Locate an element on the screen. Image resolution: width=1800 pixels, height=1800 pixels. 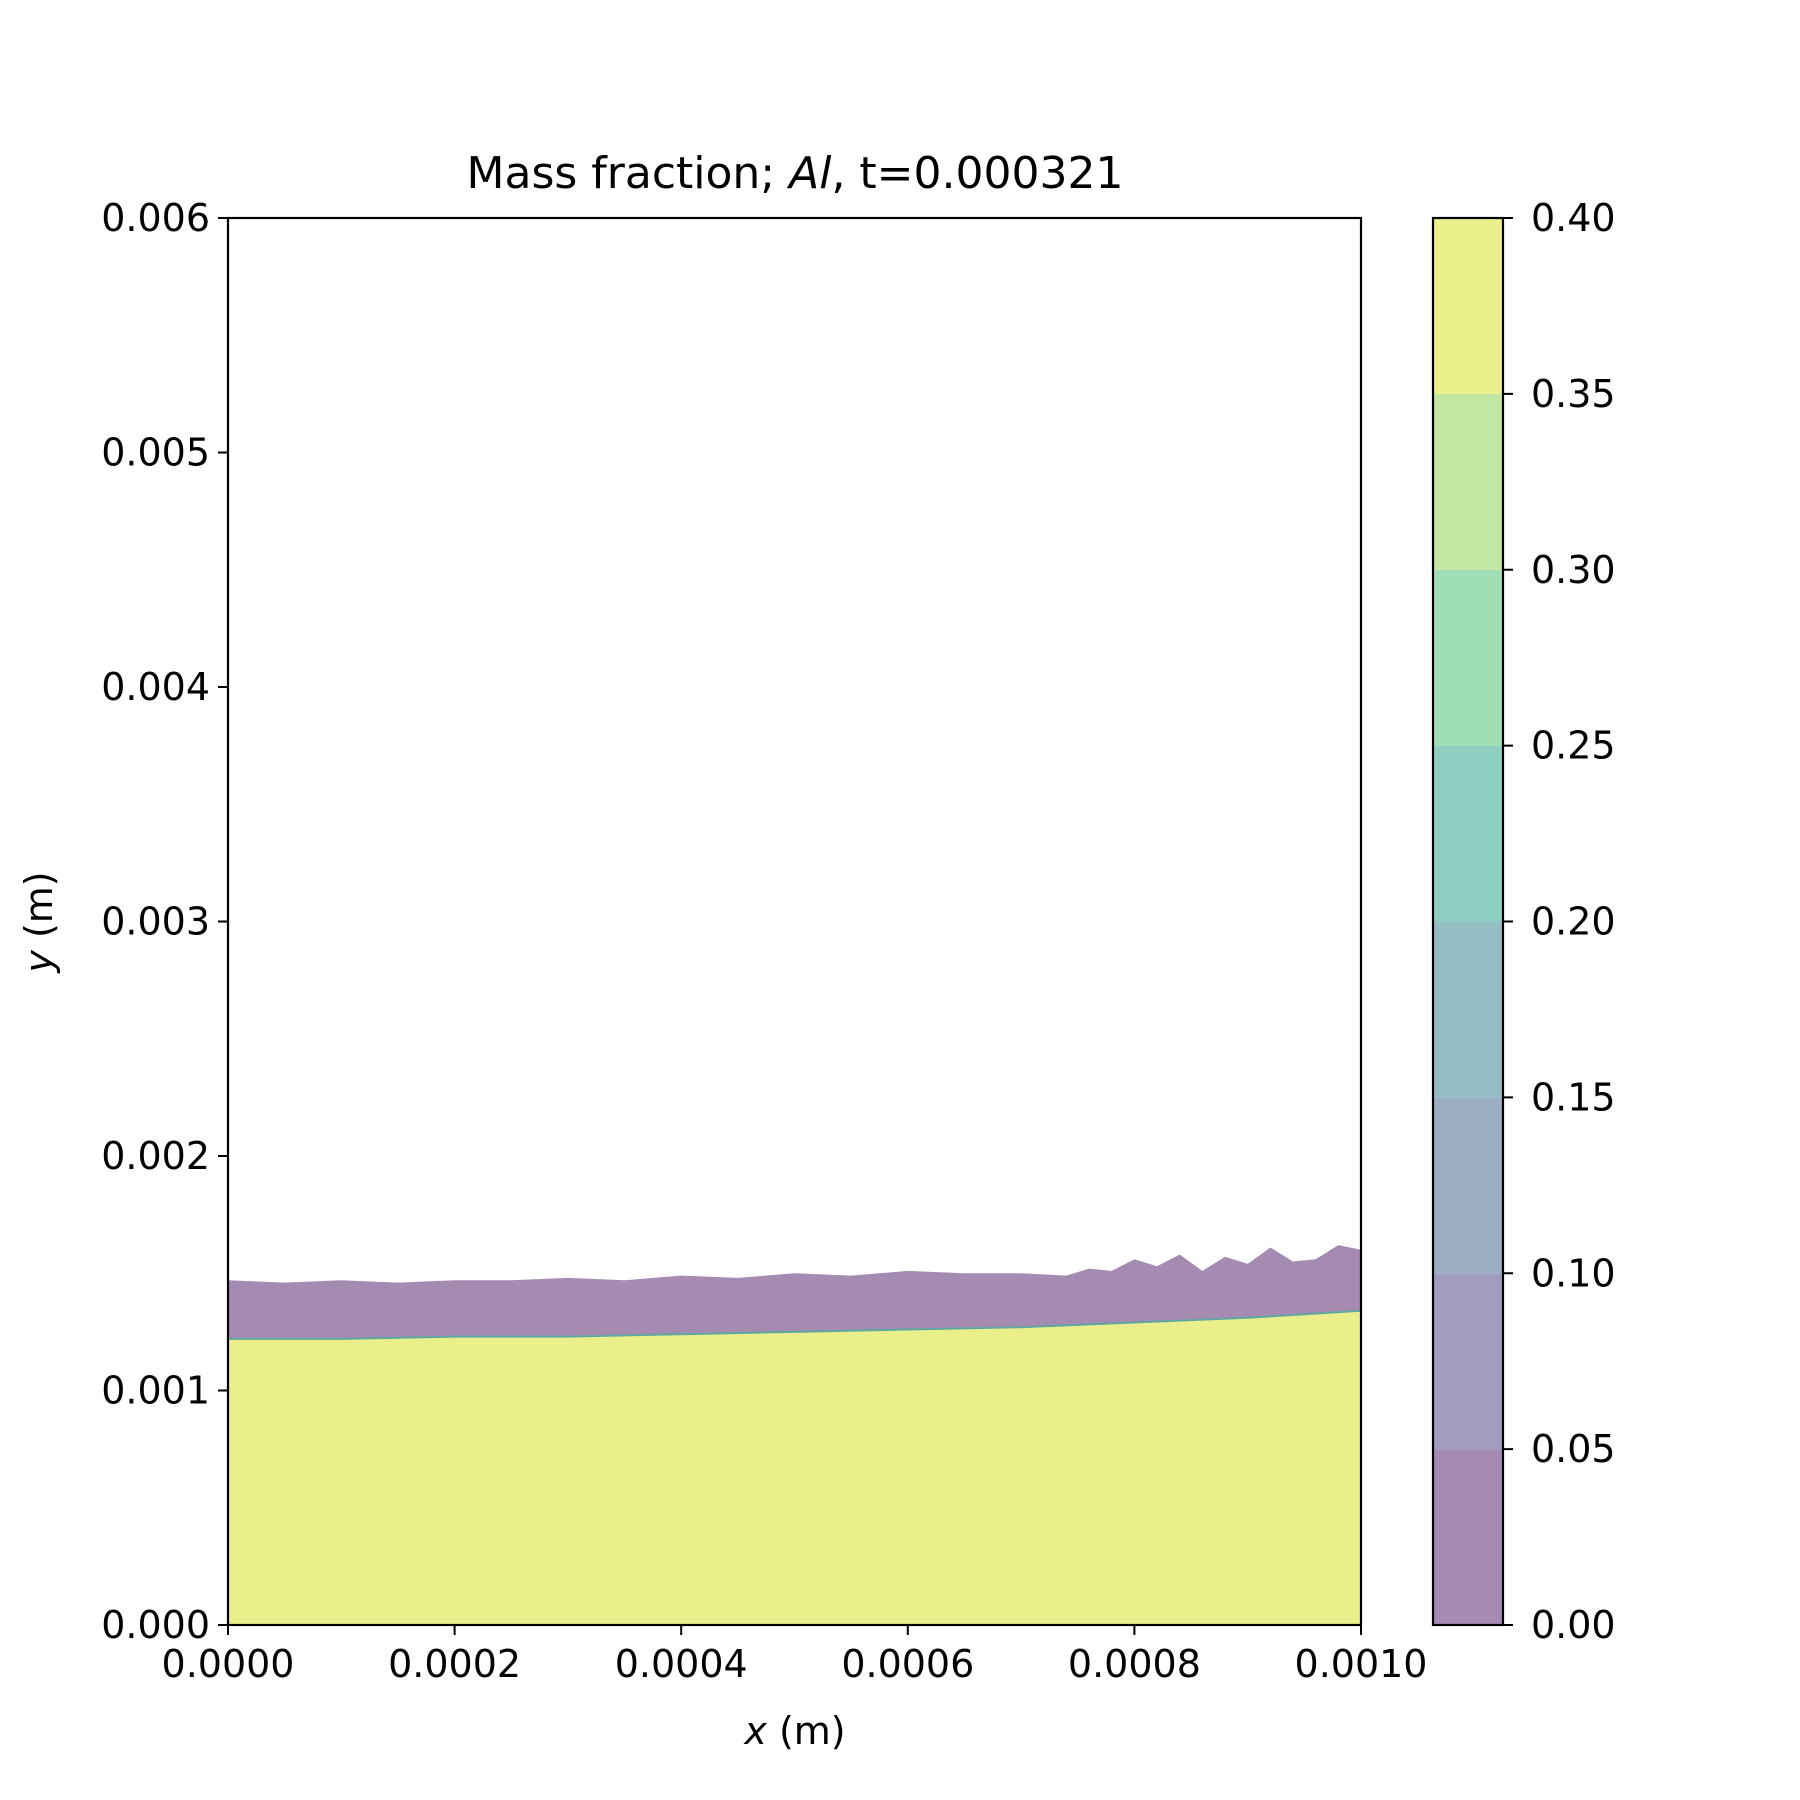
y-tick-label: 0.006 is located at coordinates (155, 218).